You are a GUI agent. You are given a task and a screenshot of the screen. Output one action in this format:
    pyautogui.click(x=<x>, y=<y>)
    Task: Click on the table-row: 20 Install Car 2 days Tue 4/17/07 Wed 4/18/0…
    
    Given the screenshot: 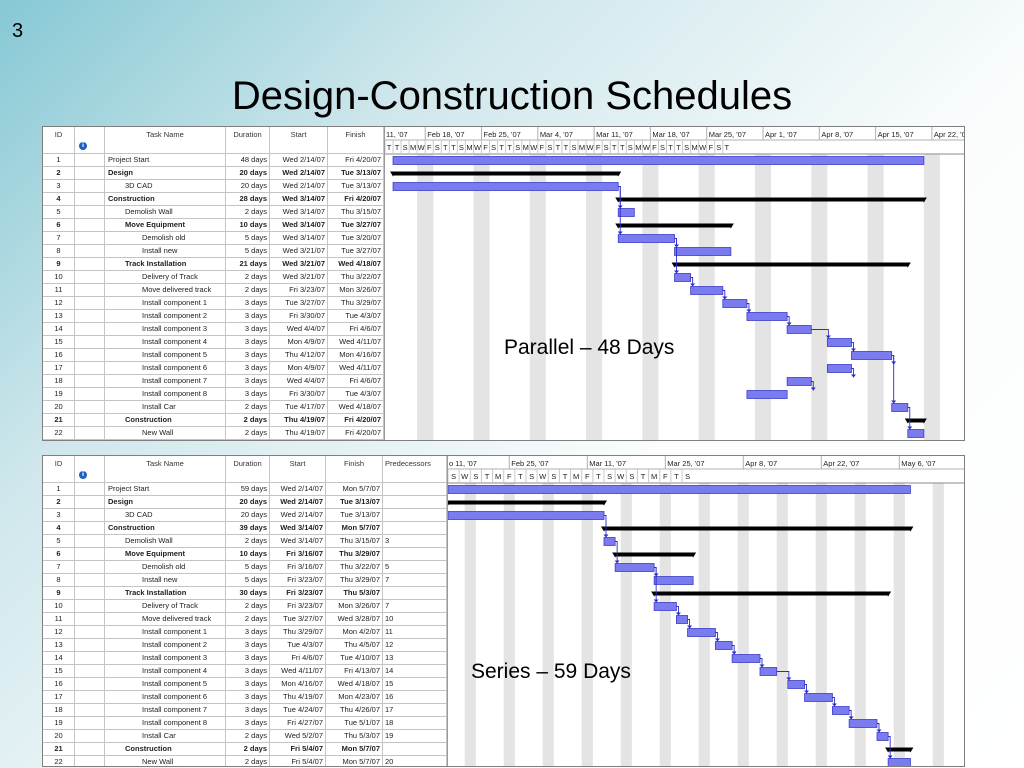 What is the action you would take?
    pyautogui.click(x=213, y=407)
    